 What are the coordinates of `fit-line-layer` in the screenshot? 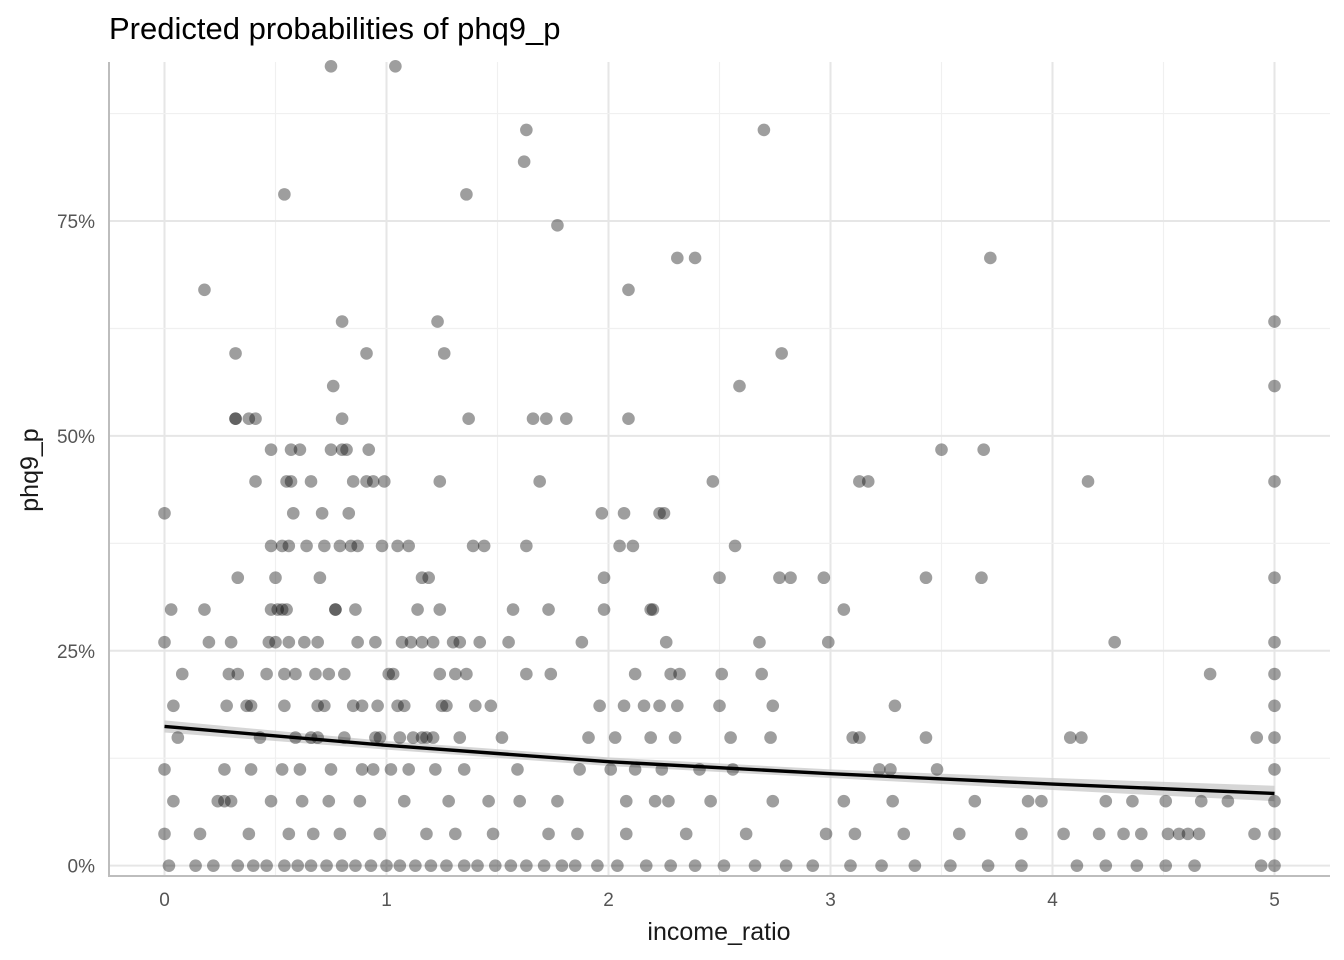 It's located at (719, 760).